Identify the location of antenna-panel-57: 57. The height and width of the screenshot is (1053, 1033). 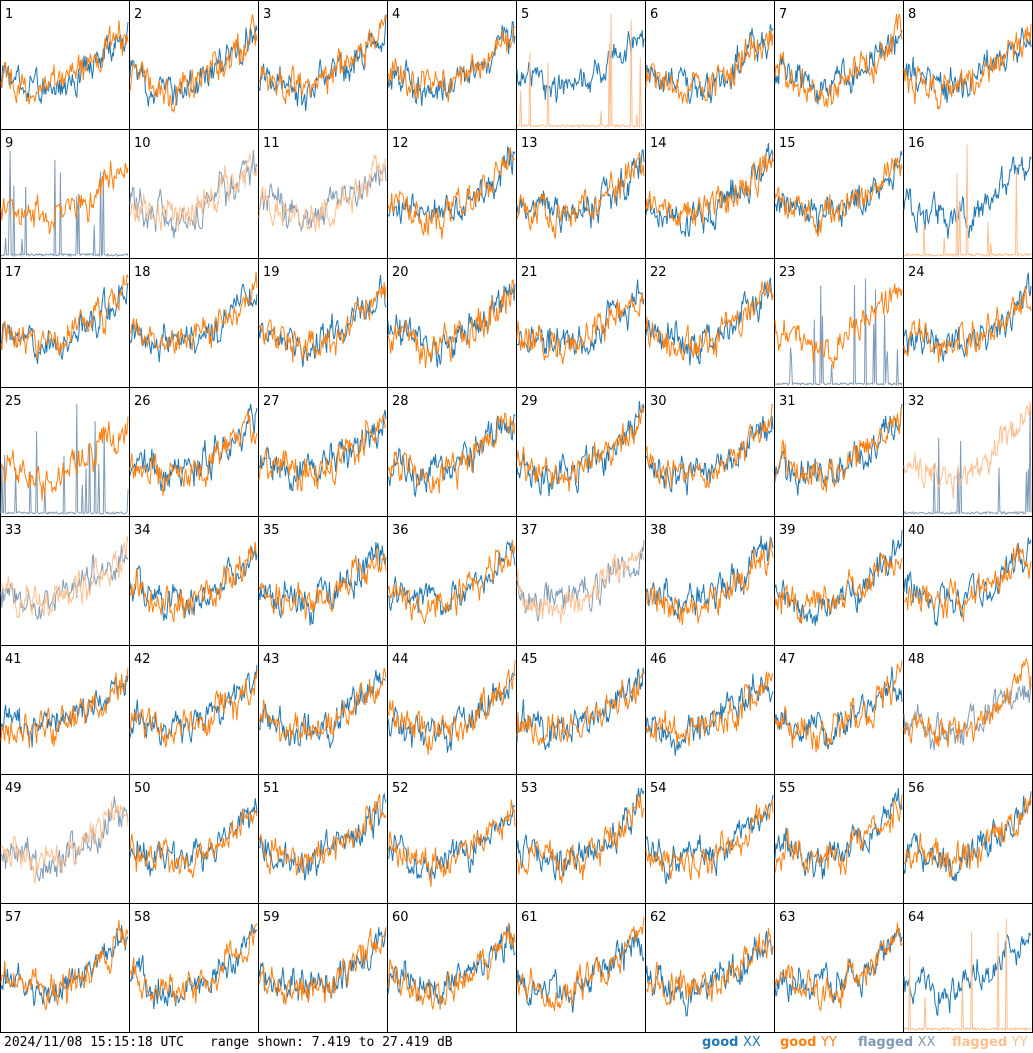
(65, 968).